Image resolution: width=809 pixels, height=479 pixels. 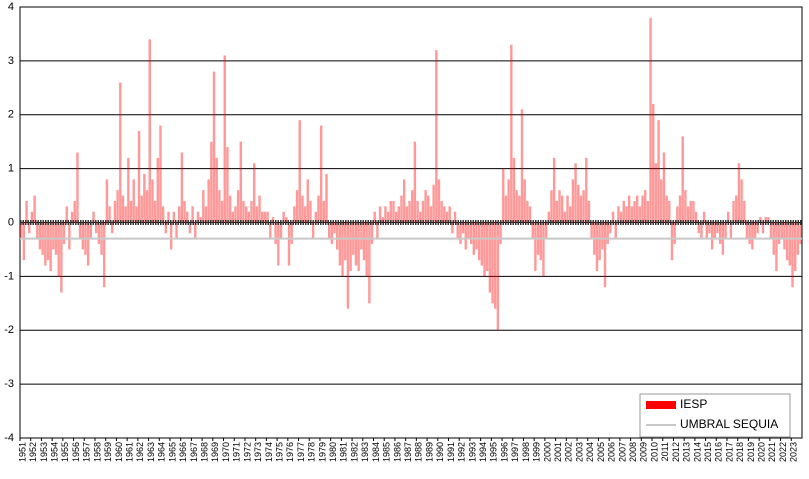 I want to click on x-tick-label: 2016, so click(x=719, y=452).